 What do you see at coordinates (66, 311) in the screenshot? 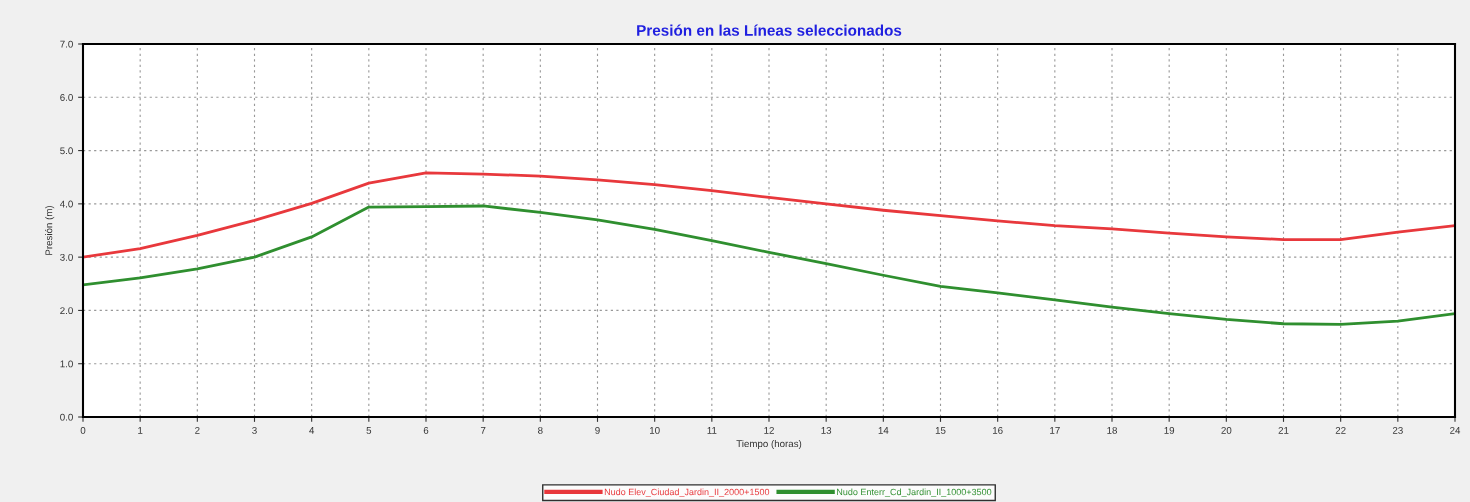
I see `y-tick-label: 2.0` at bounding box center [66, 311].